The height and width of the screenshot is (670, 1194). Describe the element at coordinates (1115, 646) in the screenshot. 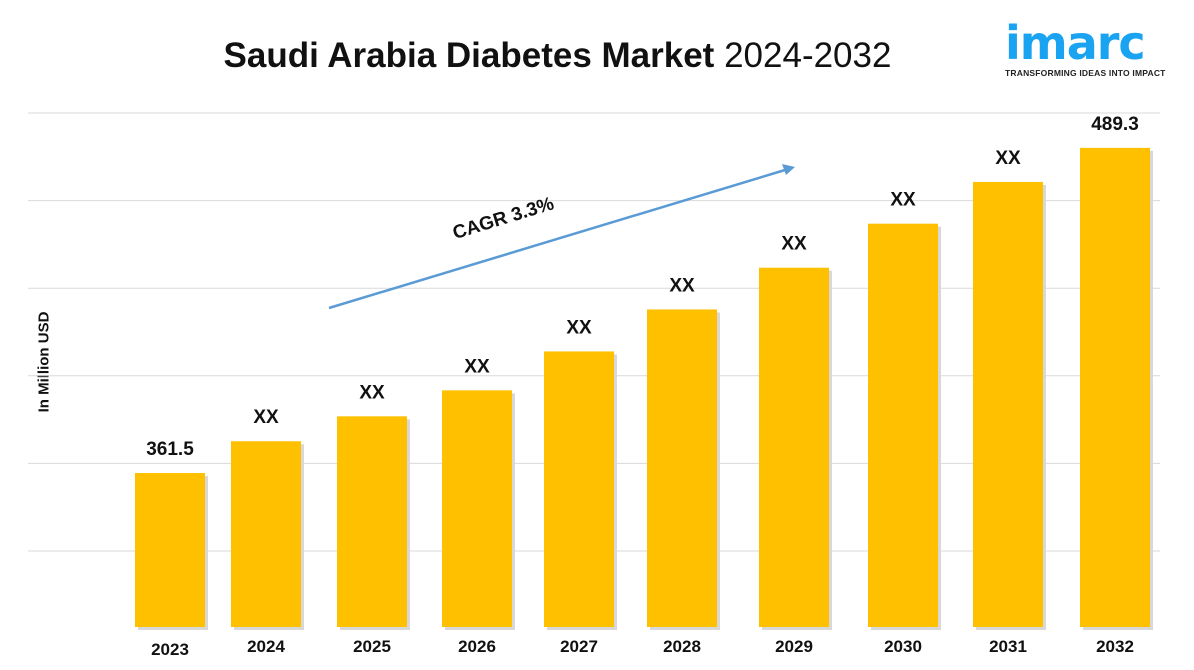

I see `x-tick-label: 2032` at that location.